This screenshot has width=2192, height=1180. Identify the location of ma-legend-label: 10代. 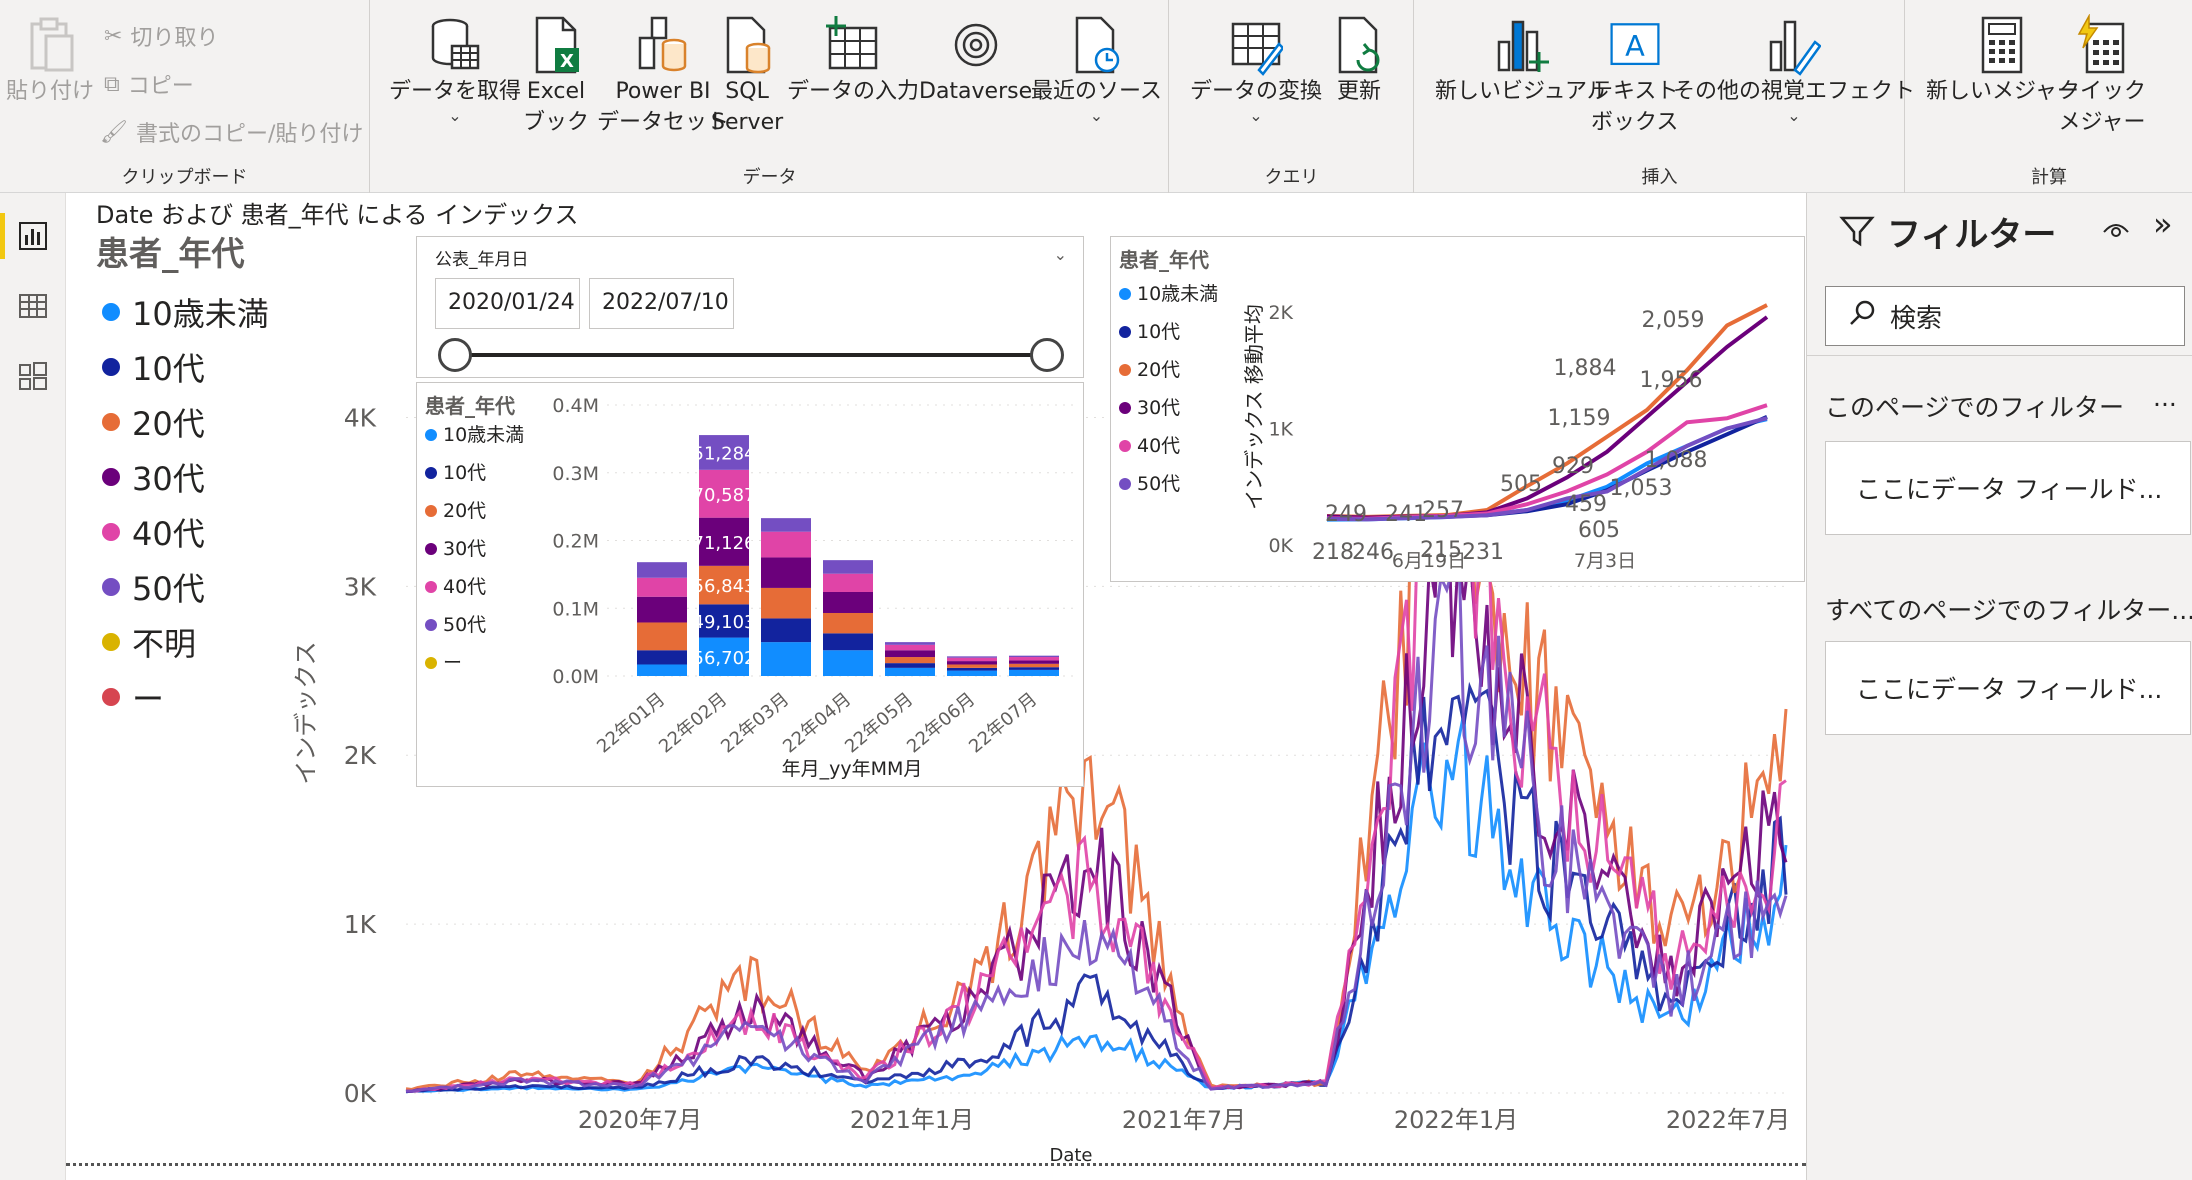
(1158, 332).